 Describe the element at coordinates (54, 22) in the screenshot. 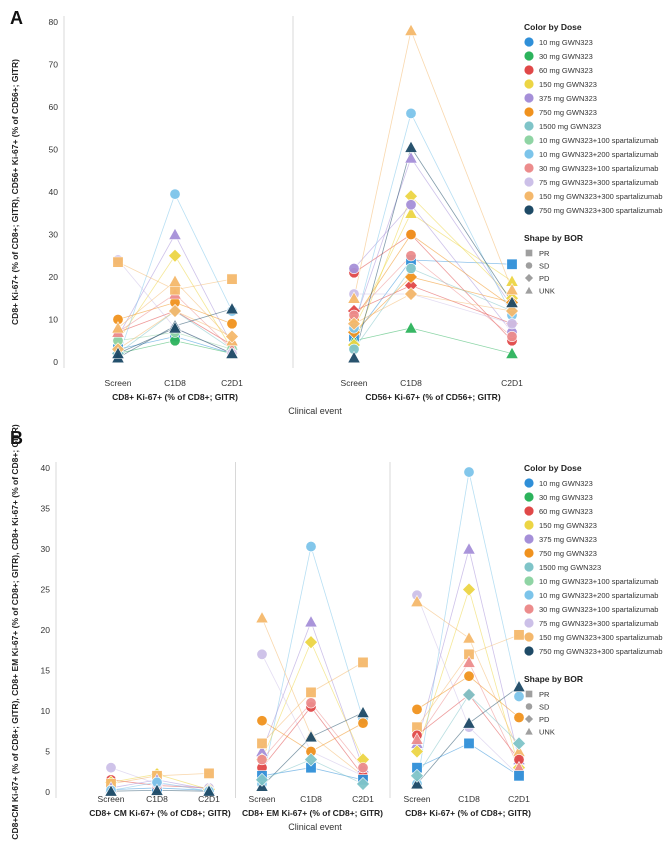

I see `y-tick-label: 80` at that location.